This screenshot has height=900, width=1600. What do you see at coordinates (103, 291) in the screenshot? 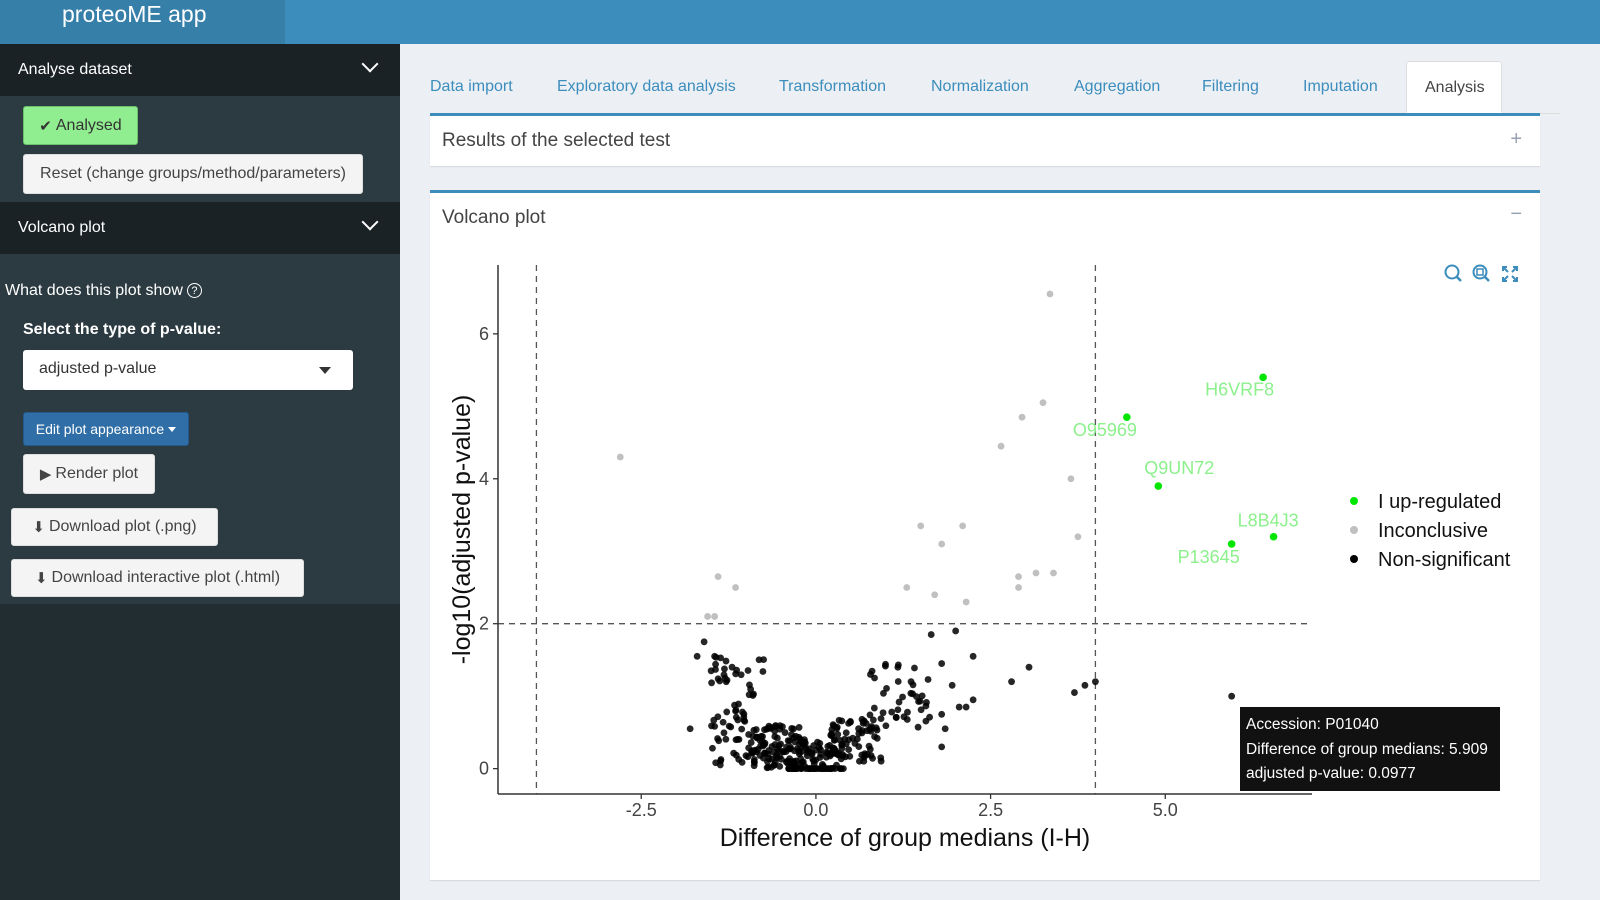
I see `help-link: What does this plot show?` at bounding box center [103, 291].